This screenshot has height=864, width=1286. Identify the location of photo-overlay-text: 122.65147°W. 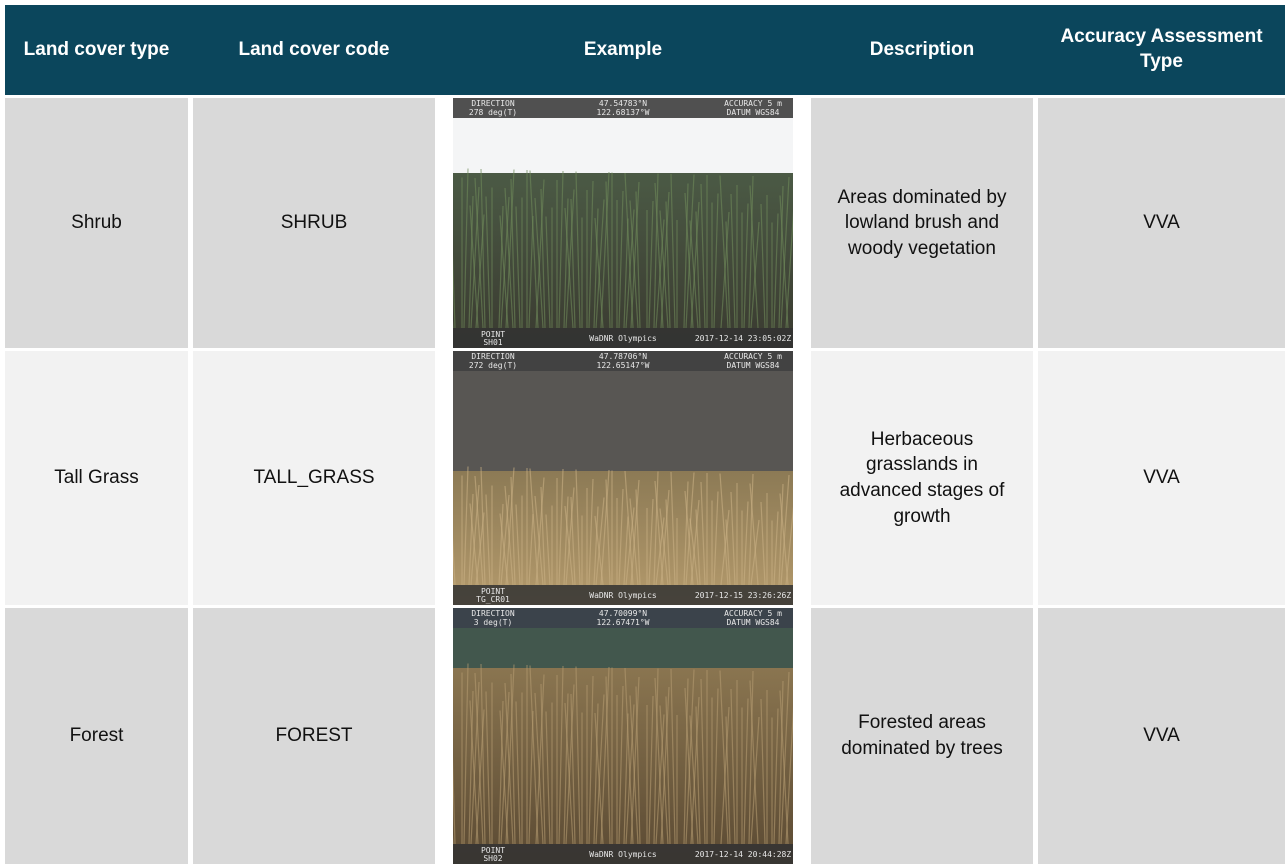
(623, 365).